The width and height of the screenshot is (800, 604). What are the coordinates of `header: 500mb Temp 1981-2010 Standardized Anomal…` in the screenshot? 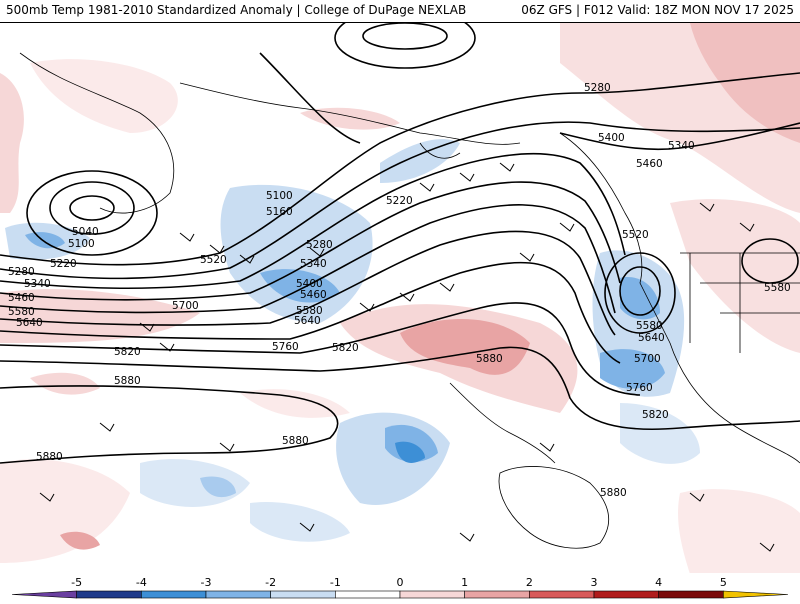 It's located at (400, 11).